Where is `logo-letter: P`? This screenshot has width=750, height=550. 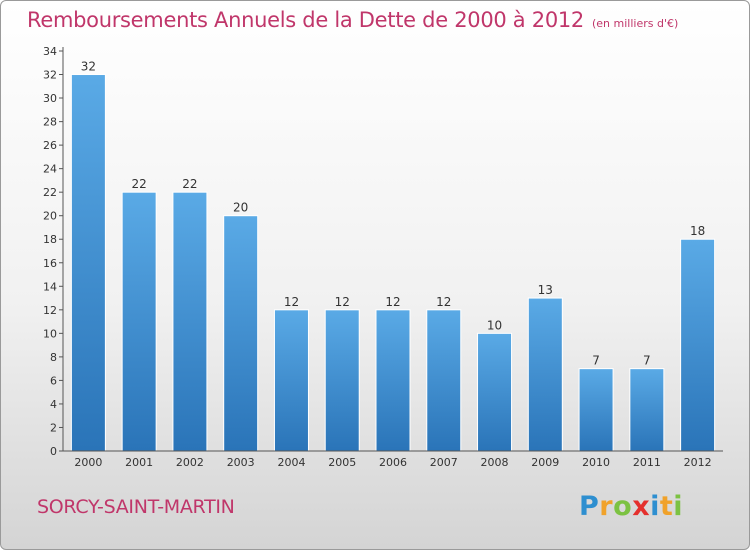 logo-letter: P is located at coordinates (589, 506).